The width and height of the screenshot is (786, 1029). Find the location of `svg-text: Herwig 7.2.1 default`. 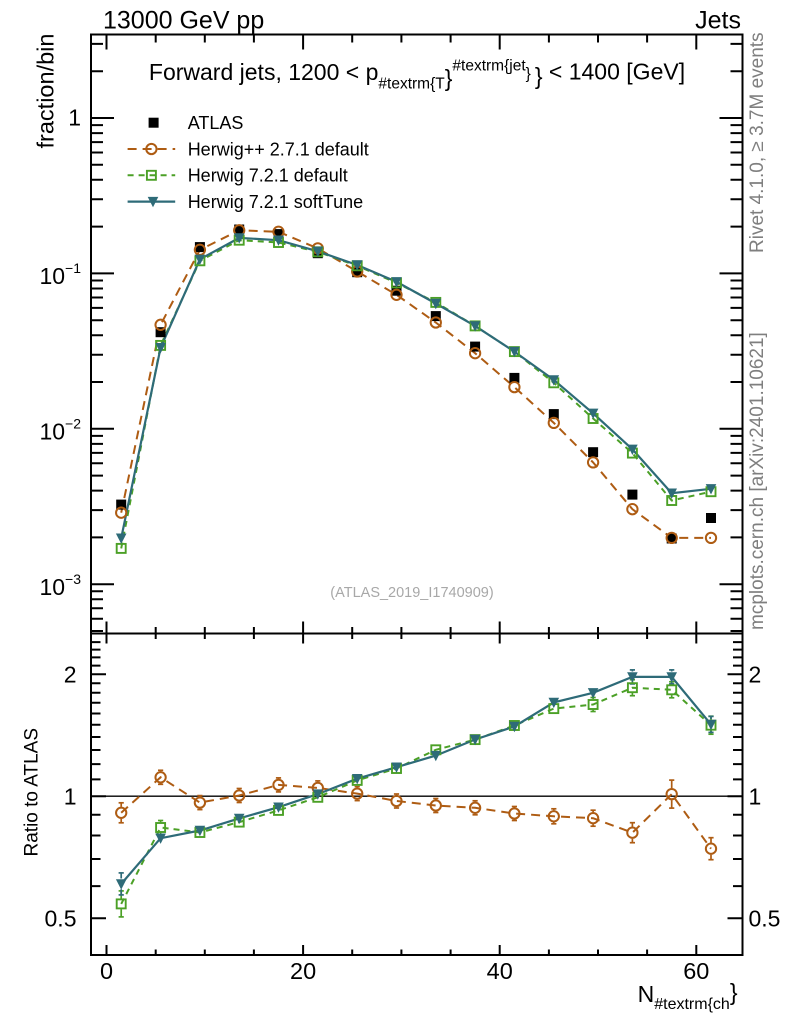

svg-text: Herwig 7.2.1 default is located at coordinates (268, 176).